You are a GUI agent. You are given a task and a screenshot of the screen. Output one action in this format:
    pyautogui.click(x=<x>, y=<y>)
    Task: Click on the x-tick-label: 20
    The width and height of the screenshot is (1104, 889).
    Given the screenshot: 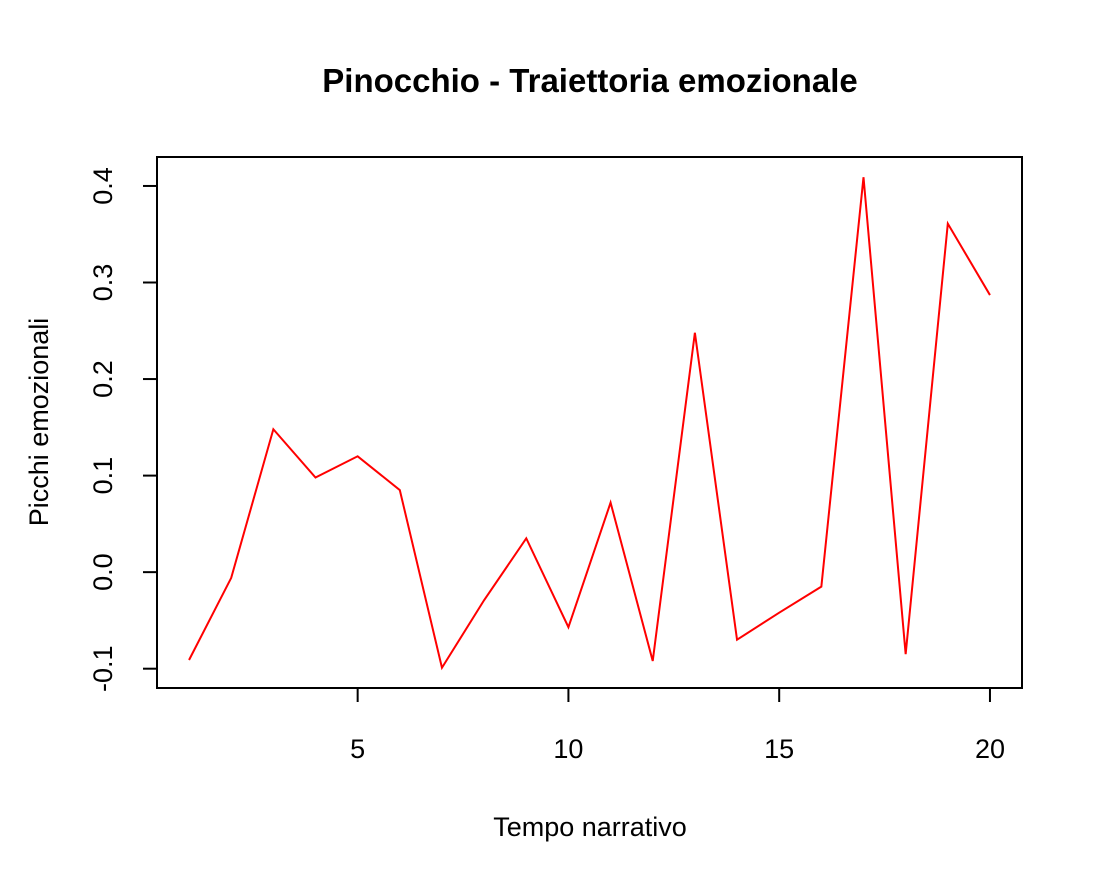 What is the action you would take?
    pyautogui.click(x=990, y=749)
    